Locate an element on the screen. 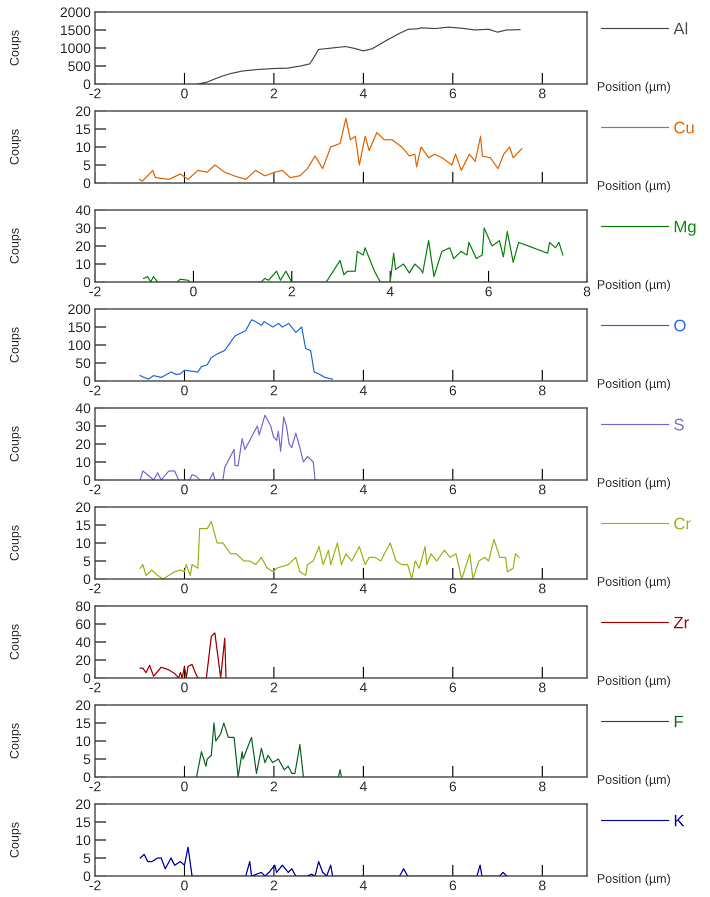 The image size is (710, 897). y-tick-label: 200 is located at coordinates (79, 309).